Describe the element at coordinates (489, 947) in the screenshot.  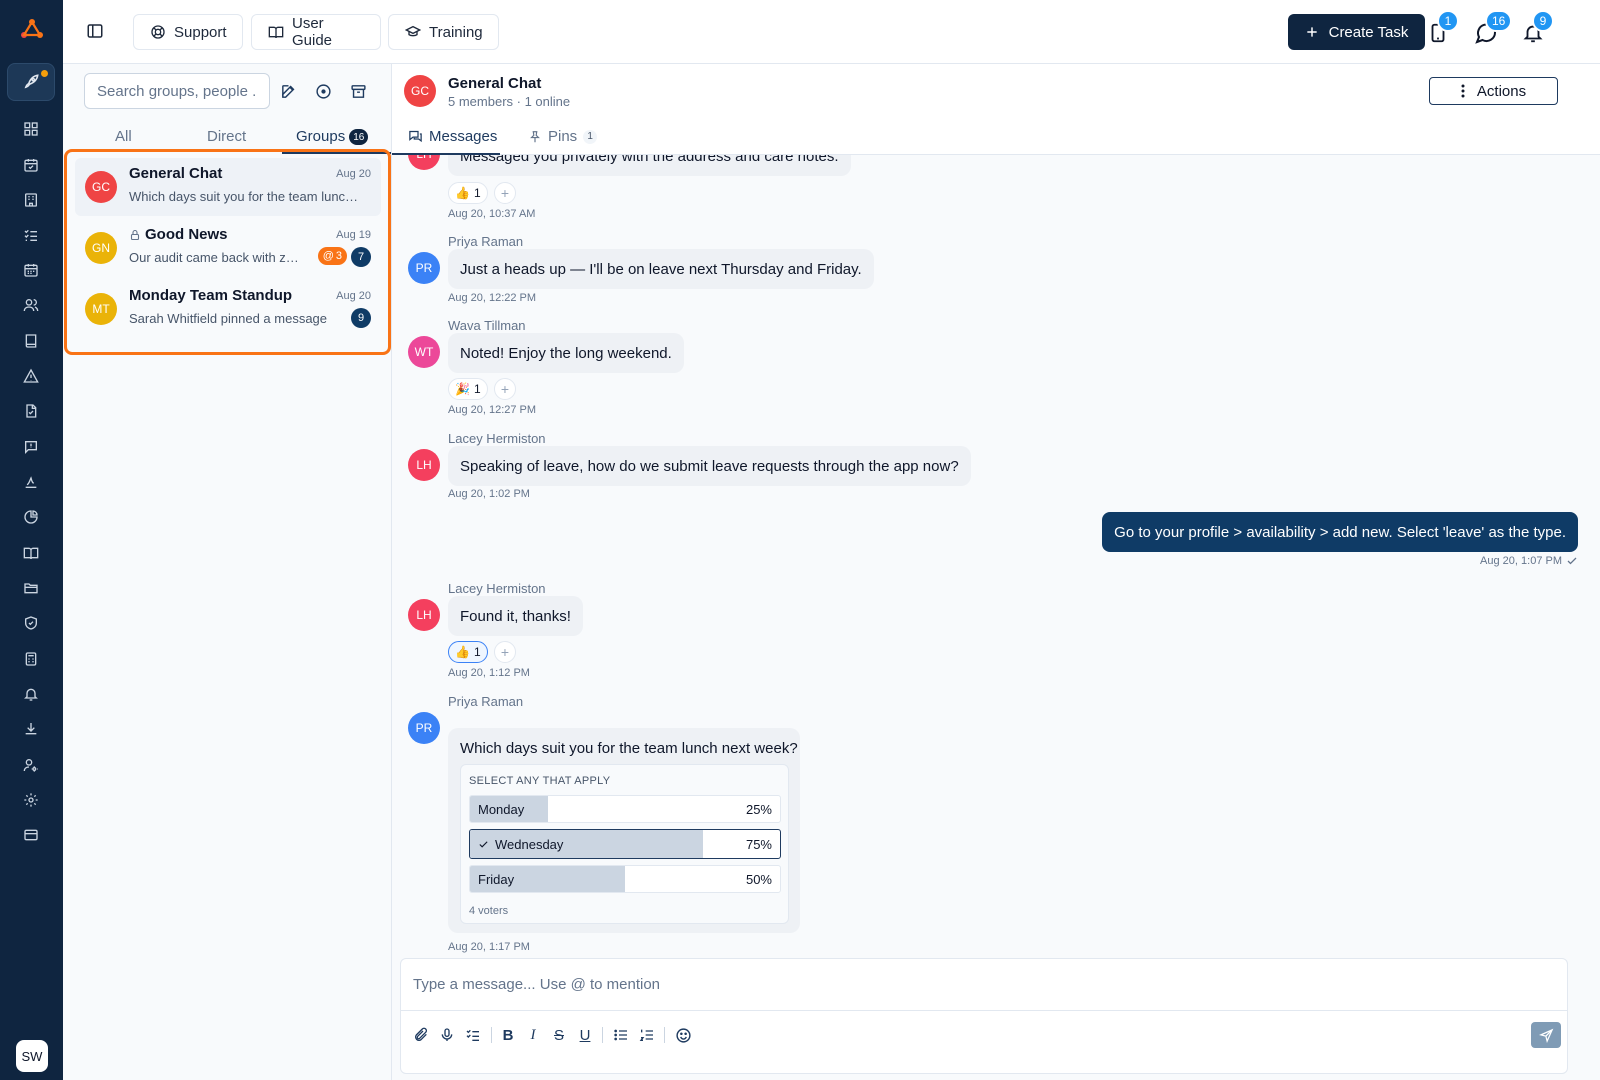
I see `message-time: Aug 20, 1:17 PM` at that location.